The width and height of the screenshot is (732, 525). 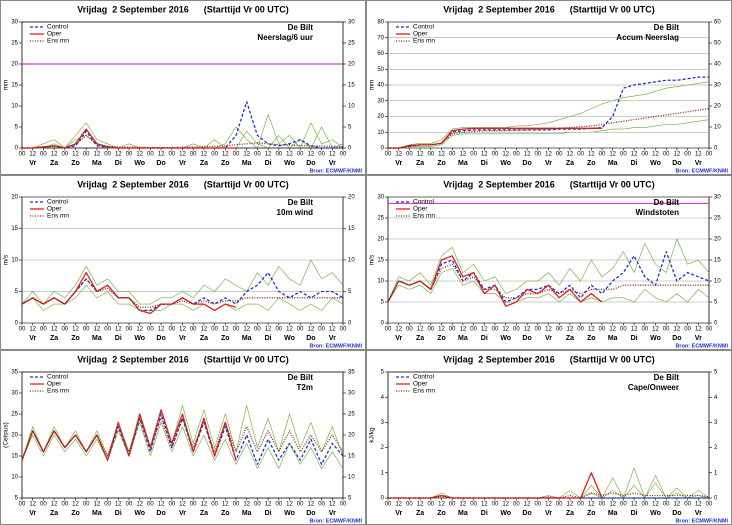 What do you see at coordinates (424, 202) in the screenshot?
I see `legend-label: Control` at bounding box center [424, 202].